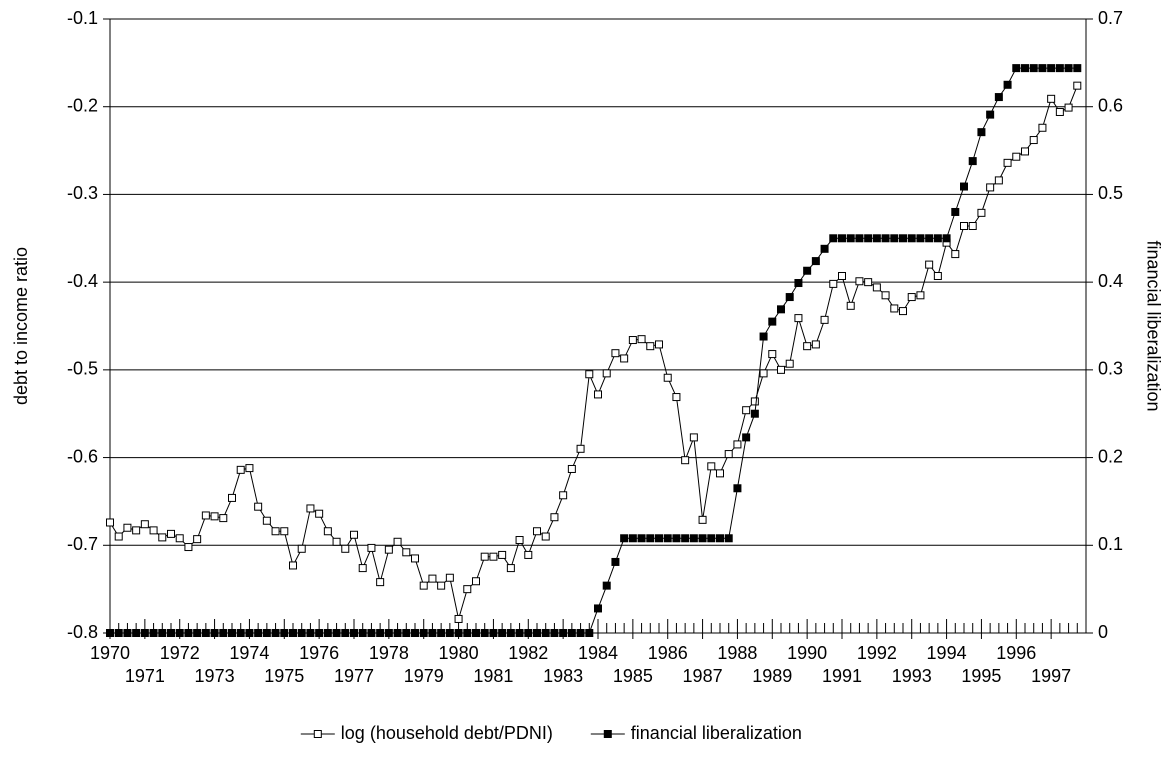 The height and width of the screenshot is (784, 1172). What do you see at coordinates (82, 369) in the screenshot?
I see `y-tick-label: -0.5` at bounding box center [82, 369].